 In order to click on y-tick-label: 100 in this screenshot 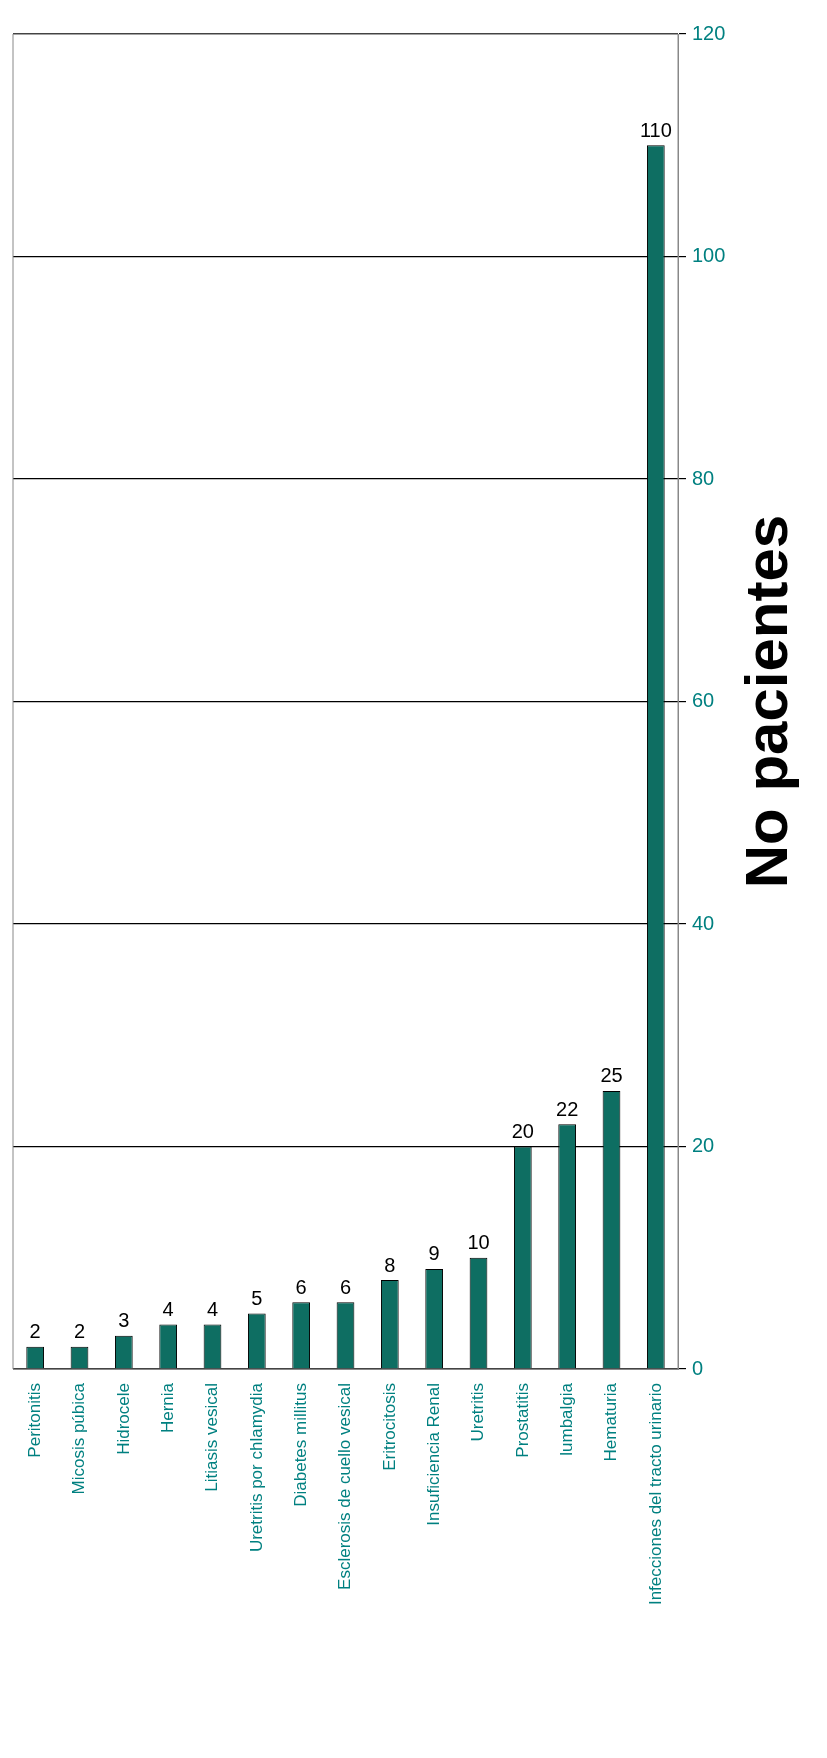, I will do `click(709, 255)`.